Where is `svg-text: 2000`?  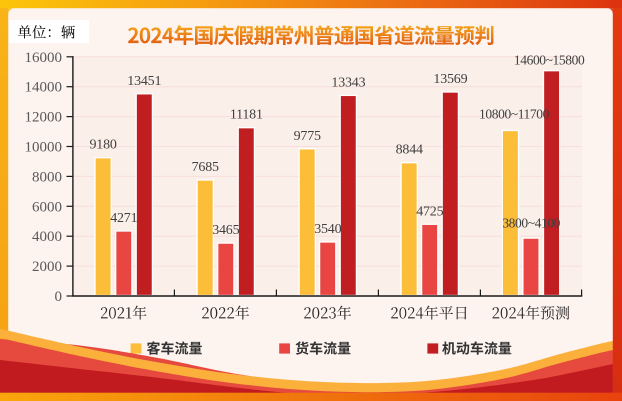 svg-text: 2000 is located at coordinates (47, 267).